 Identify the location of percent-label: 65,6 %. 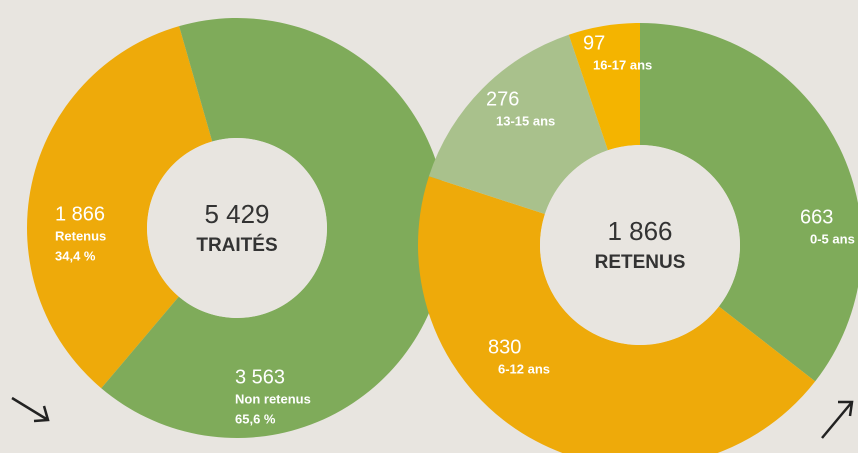
(255, 418).